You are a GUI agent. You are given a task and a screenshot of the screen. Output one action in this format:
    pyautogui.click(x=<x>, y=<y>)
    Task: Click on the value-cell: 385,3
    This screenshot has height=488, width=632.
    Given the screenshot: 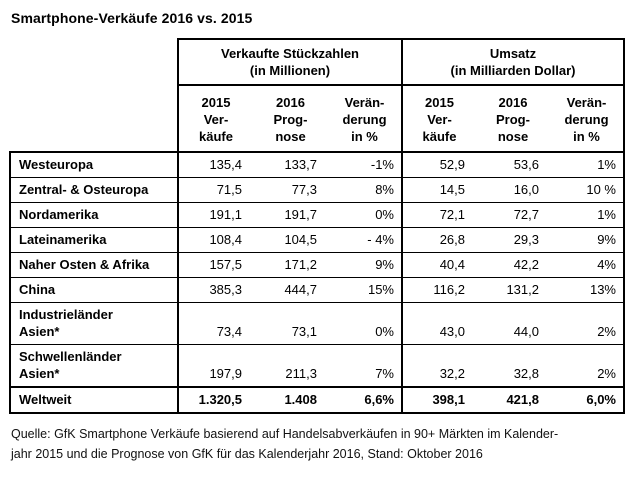 What is the action you would take?
    pyautogui.click(x=215, y=290)
    